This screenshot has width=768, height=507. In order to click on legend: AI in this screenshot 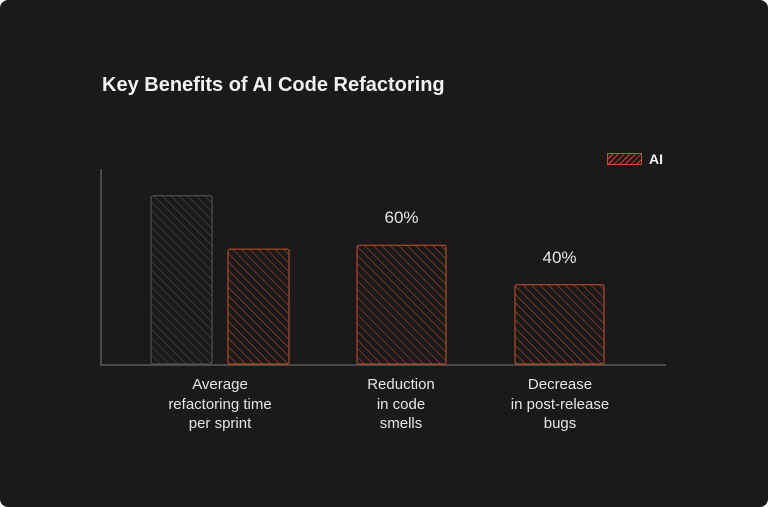, I will do `click(635, 159)`.